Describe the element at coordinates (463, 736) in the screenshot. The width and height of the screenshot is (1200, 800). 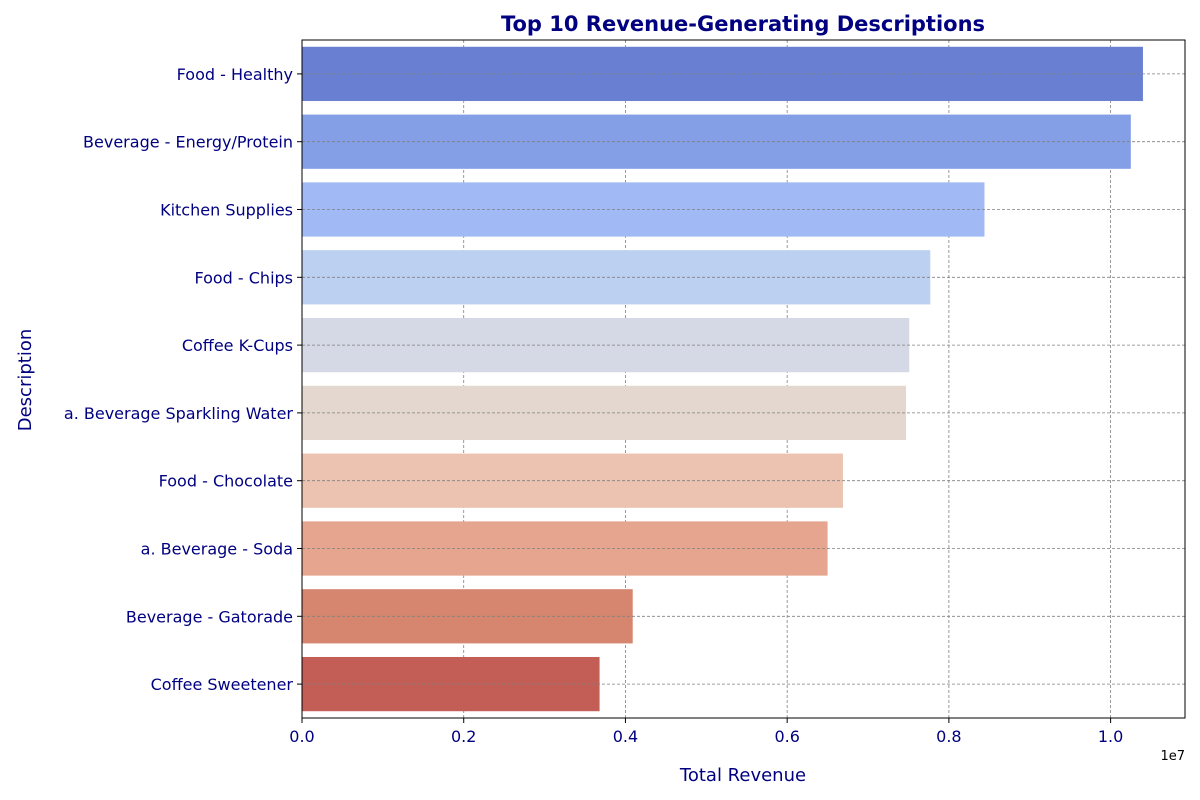
I see `x-tick-label: 0.2` at that location.